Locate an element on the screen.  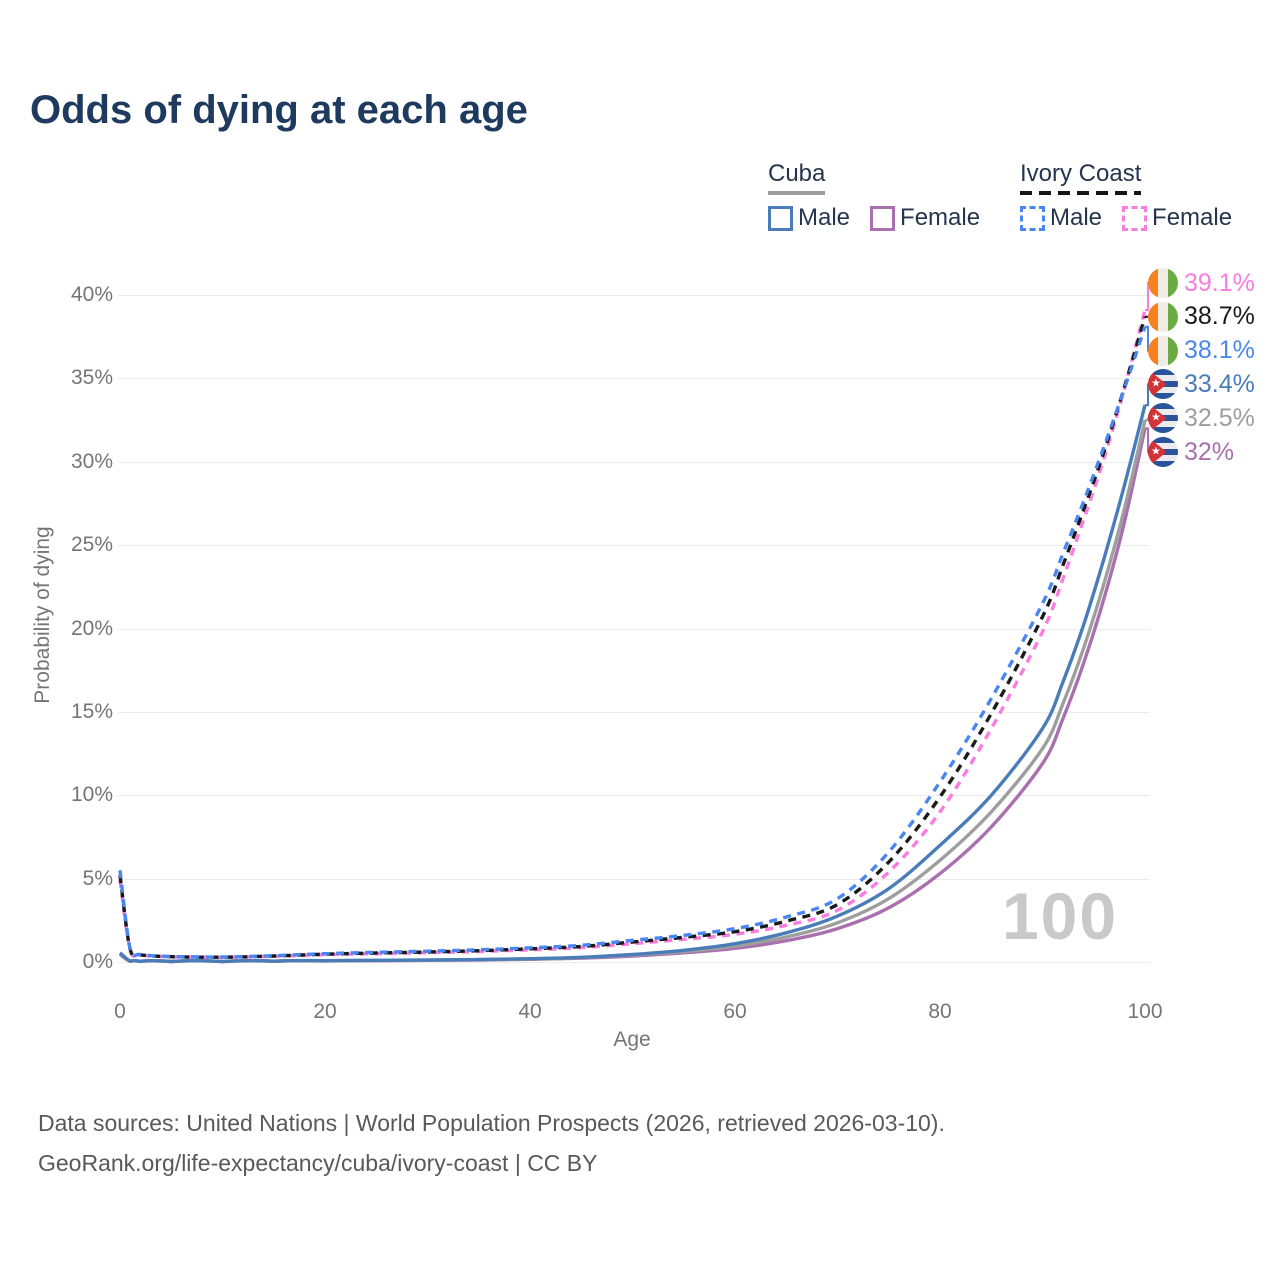
end-label-ivory-coast-female: 39.1% is located at coordinates (1201, 283).